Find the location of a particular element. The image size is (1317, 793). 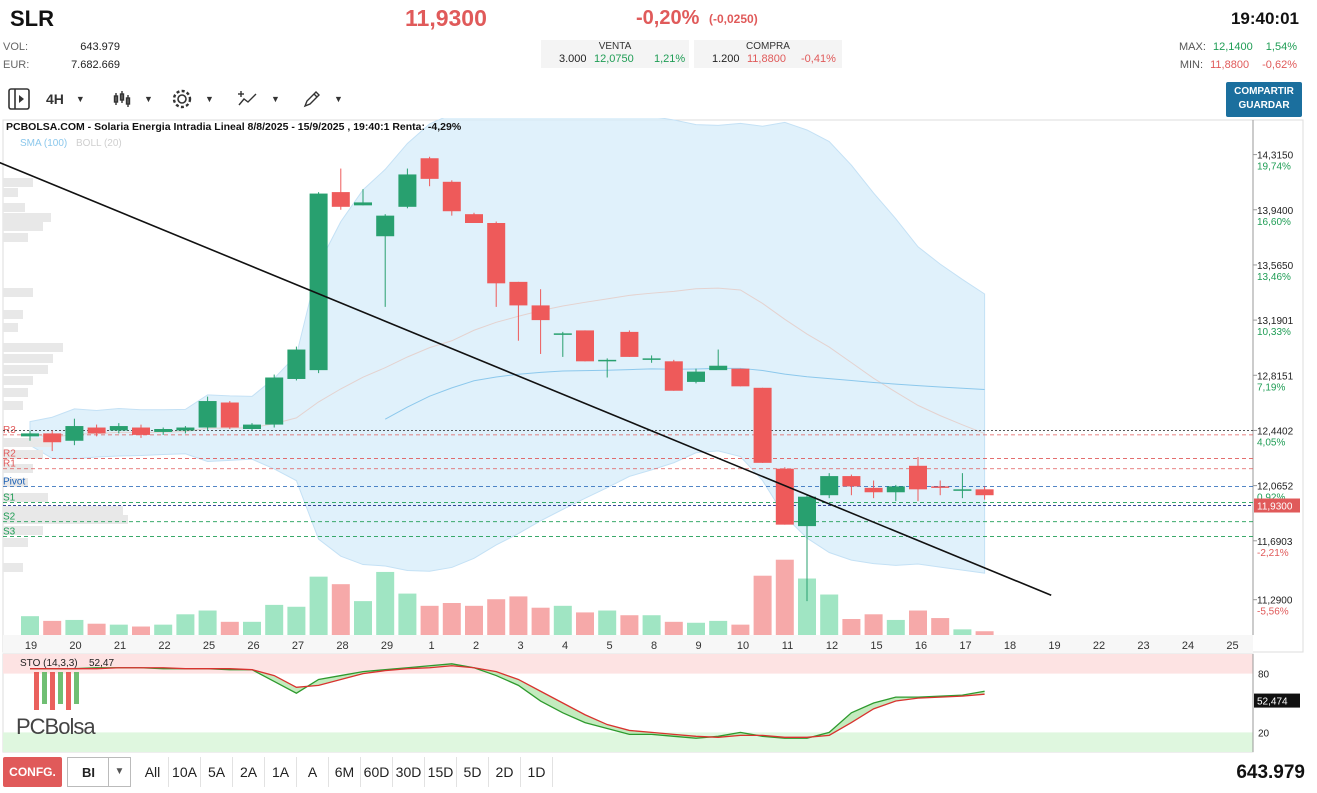

x-tick-label: 26 is located at coordinates (253, 646).